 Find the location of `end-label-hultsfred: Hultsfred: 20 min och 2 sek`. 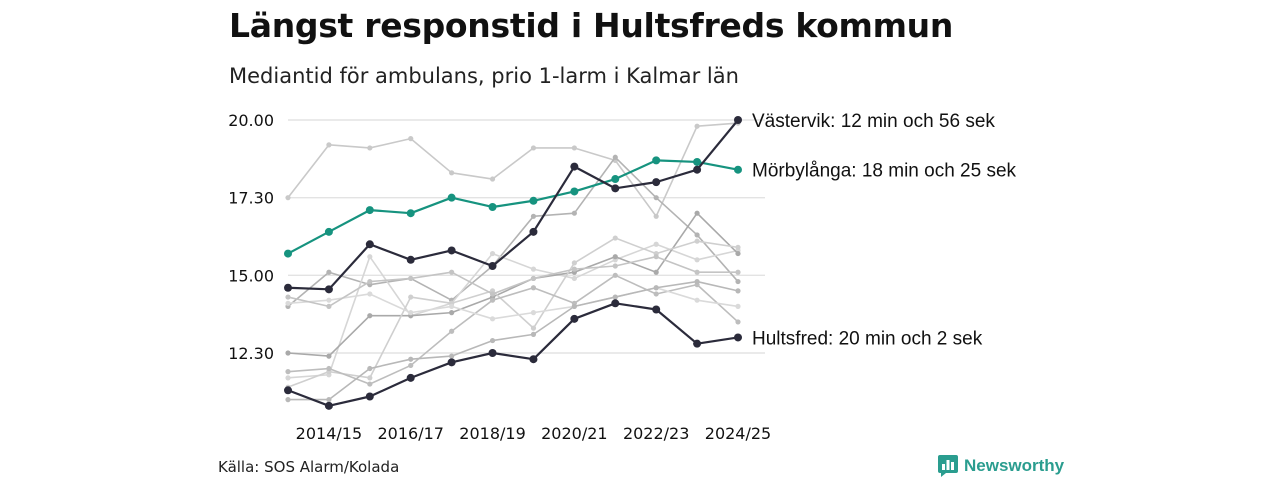

end-label-hultsfred: Hultsfred: 20 min och 2 sek is located at coordinates (867, 338).